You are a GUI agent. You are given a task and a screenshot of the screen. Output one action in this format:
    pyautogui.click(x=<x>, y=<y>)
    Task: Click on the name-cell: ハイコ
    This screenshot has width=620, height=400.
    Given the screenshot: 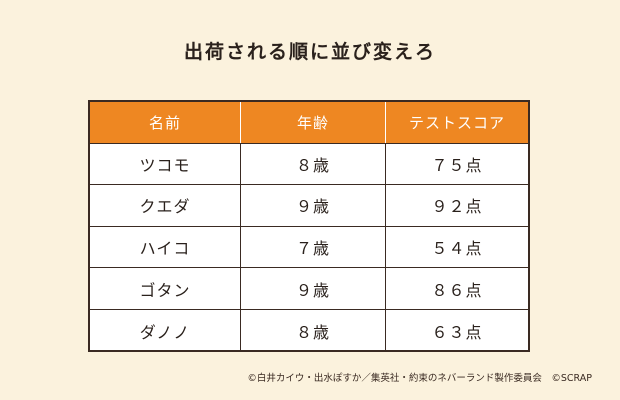 What is the action you would take?
    pyautogui.click(x=165, y=247)
    